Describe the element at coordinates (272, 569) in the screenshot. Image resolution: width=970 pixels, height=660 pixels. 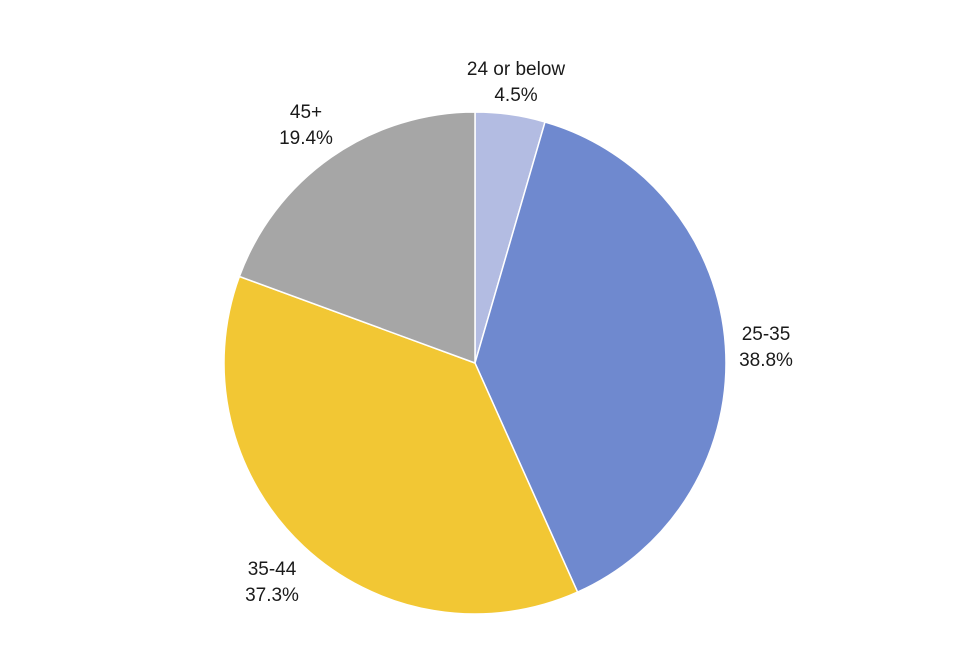
I see `slice-category-label: 35-44` at that location.